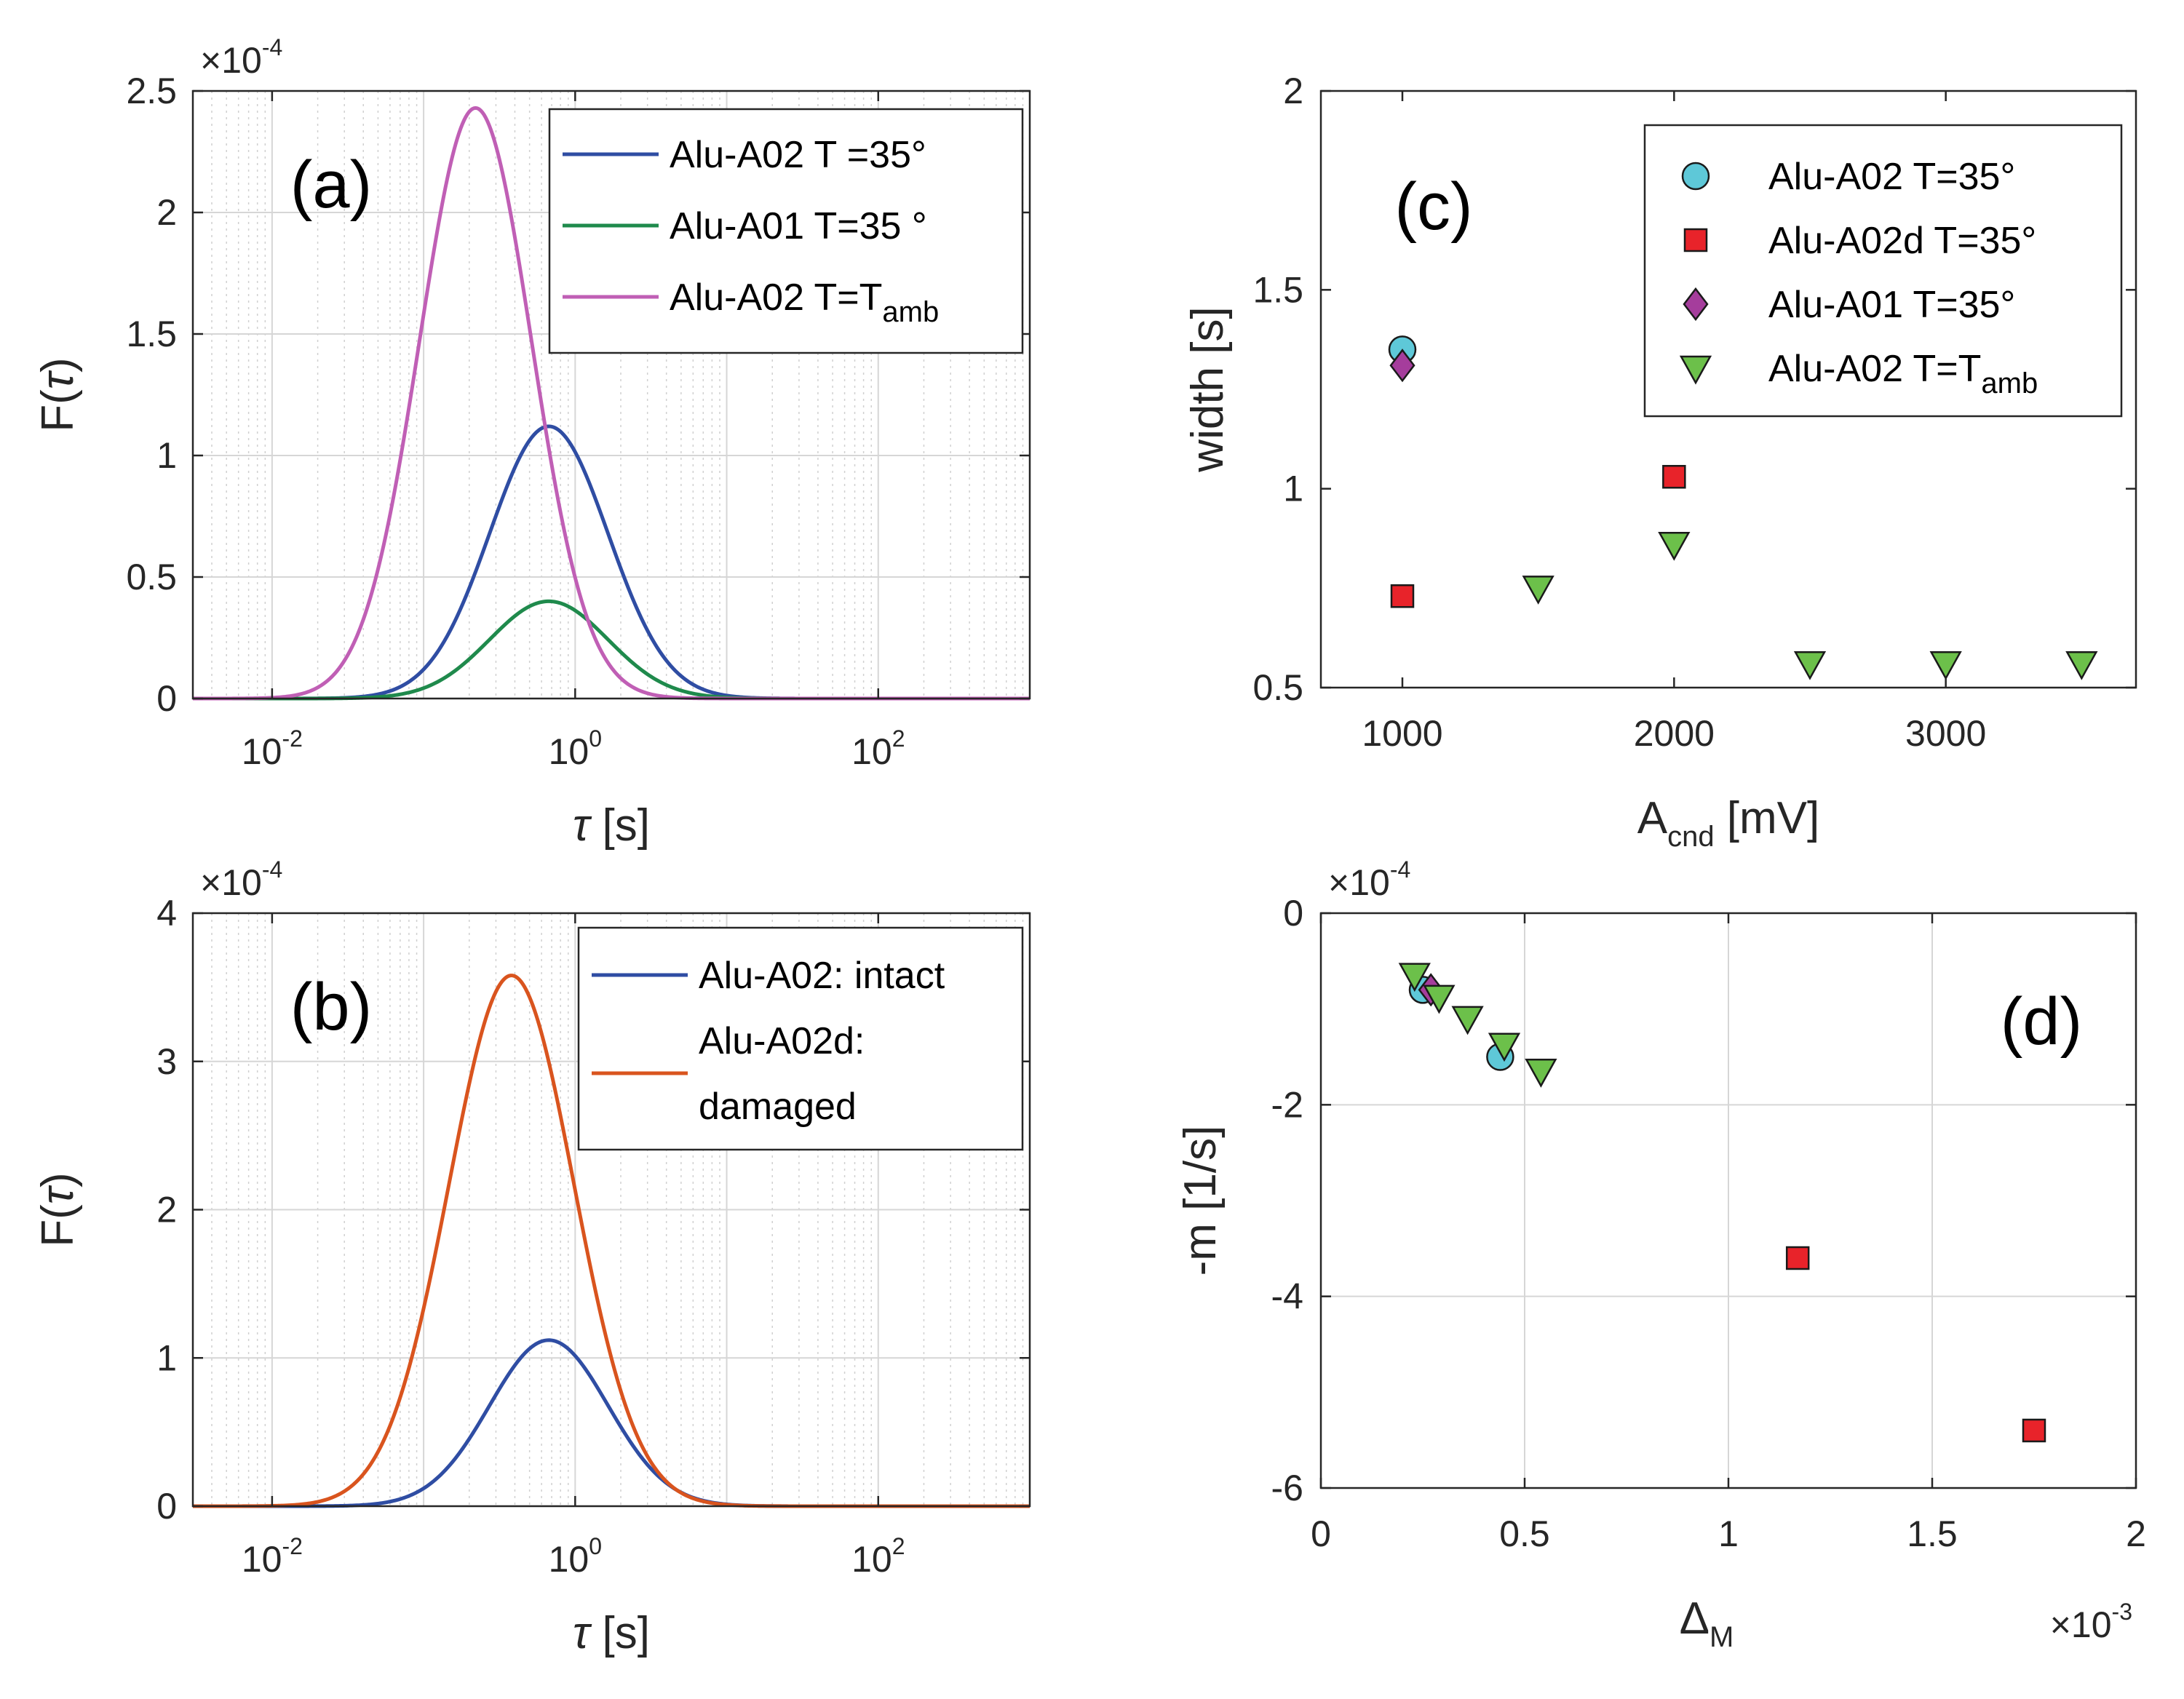 The height and width of the screenshot is (1699, 2184). I want to click on panel-label-b: (b), so click(331, 1007).